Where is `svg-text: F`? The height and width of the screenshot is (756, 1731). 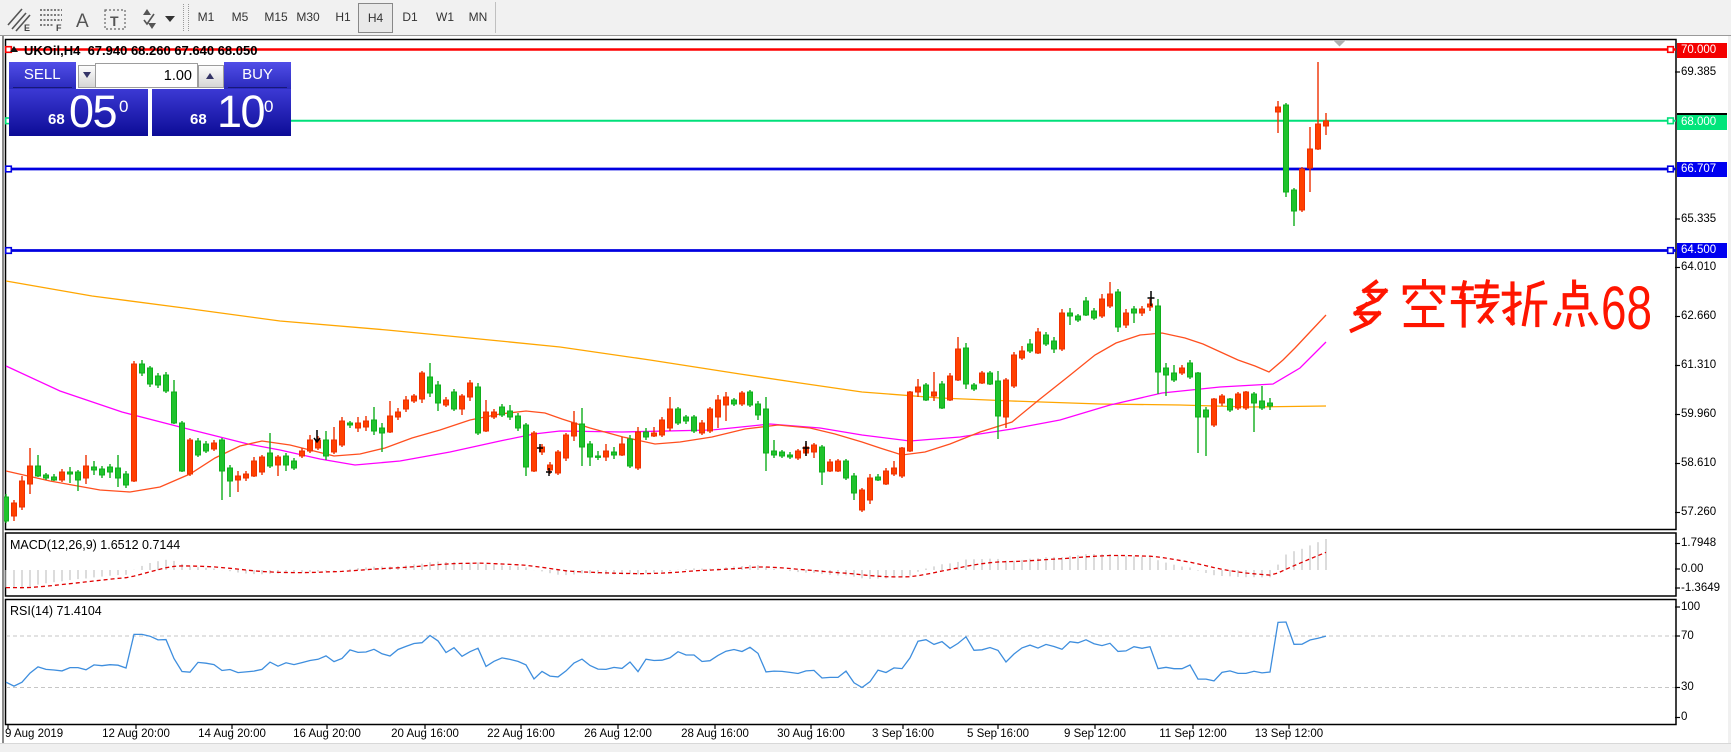
svg-text: F is located at coordinates (59, 28).